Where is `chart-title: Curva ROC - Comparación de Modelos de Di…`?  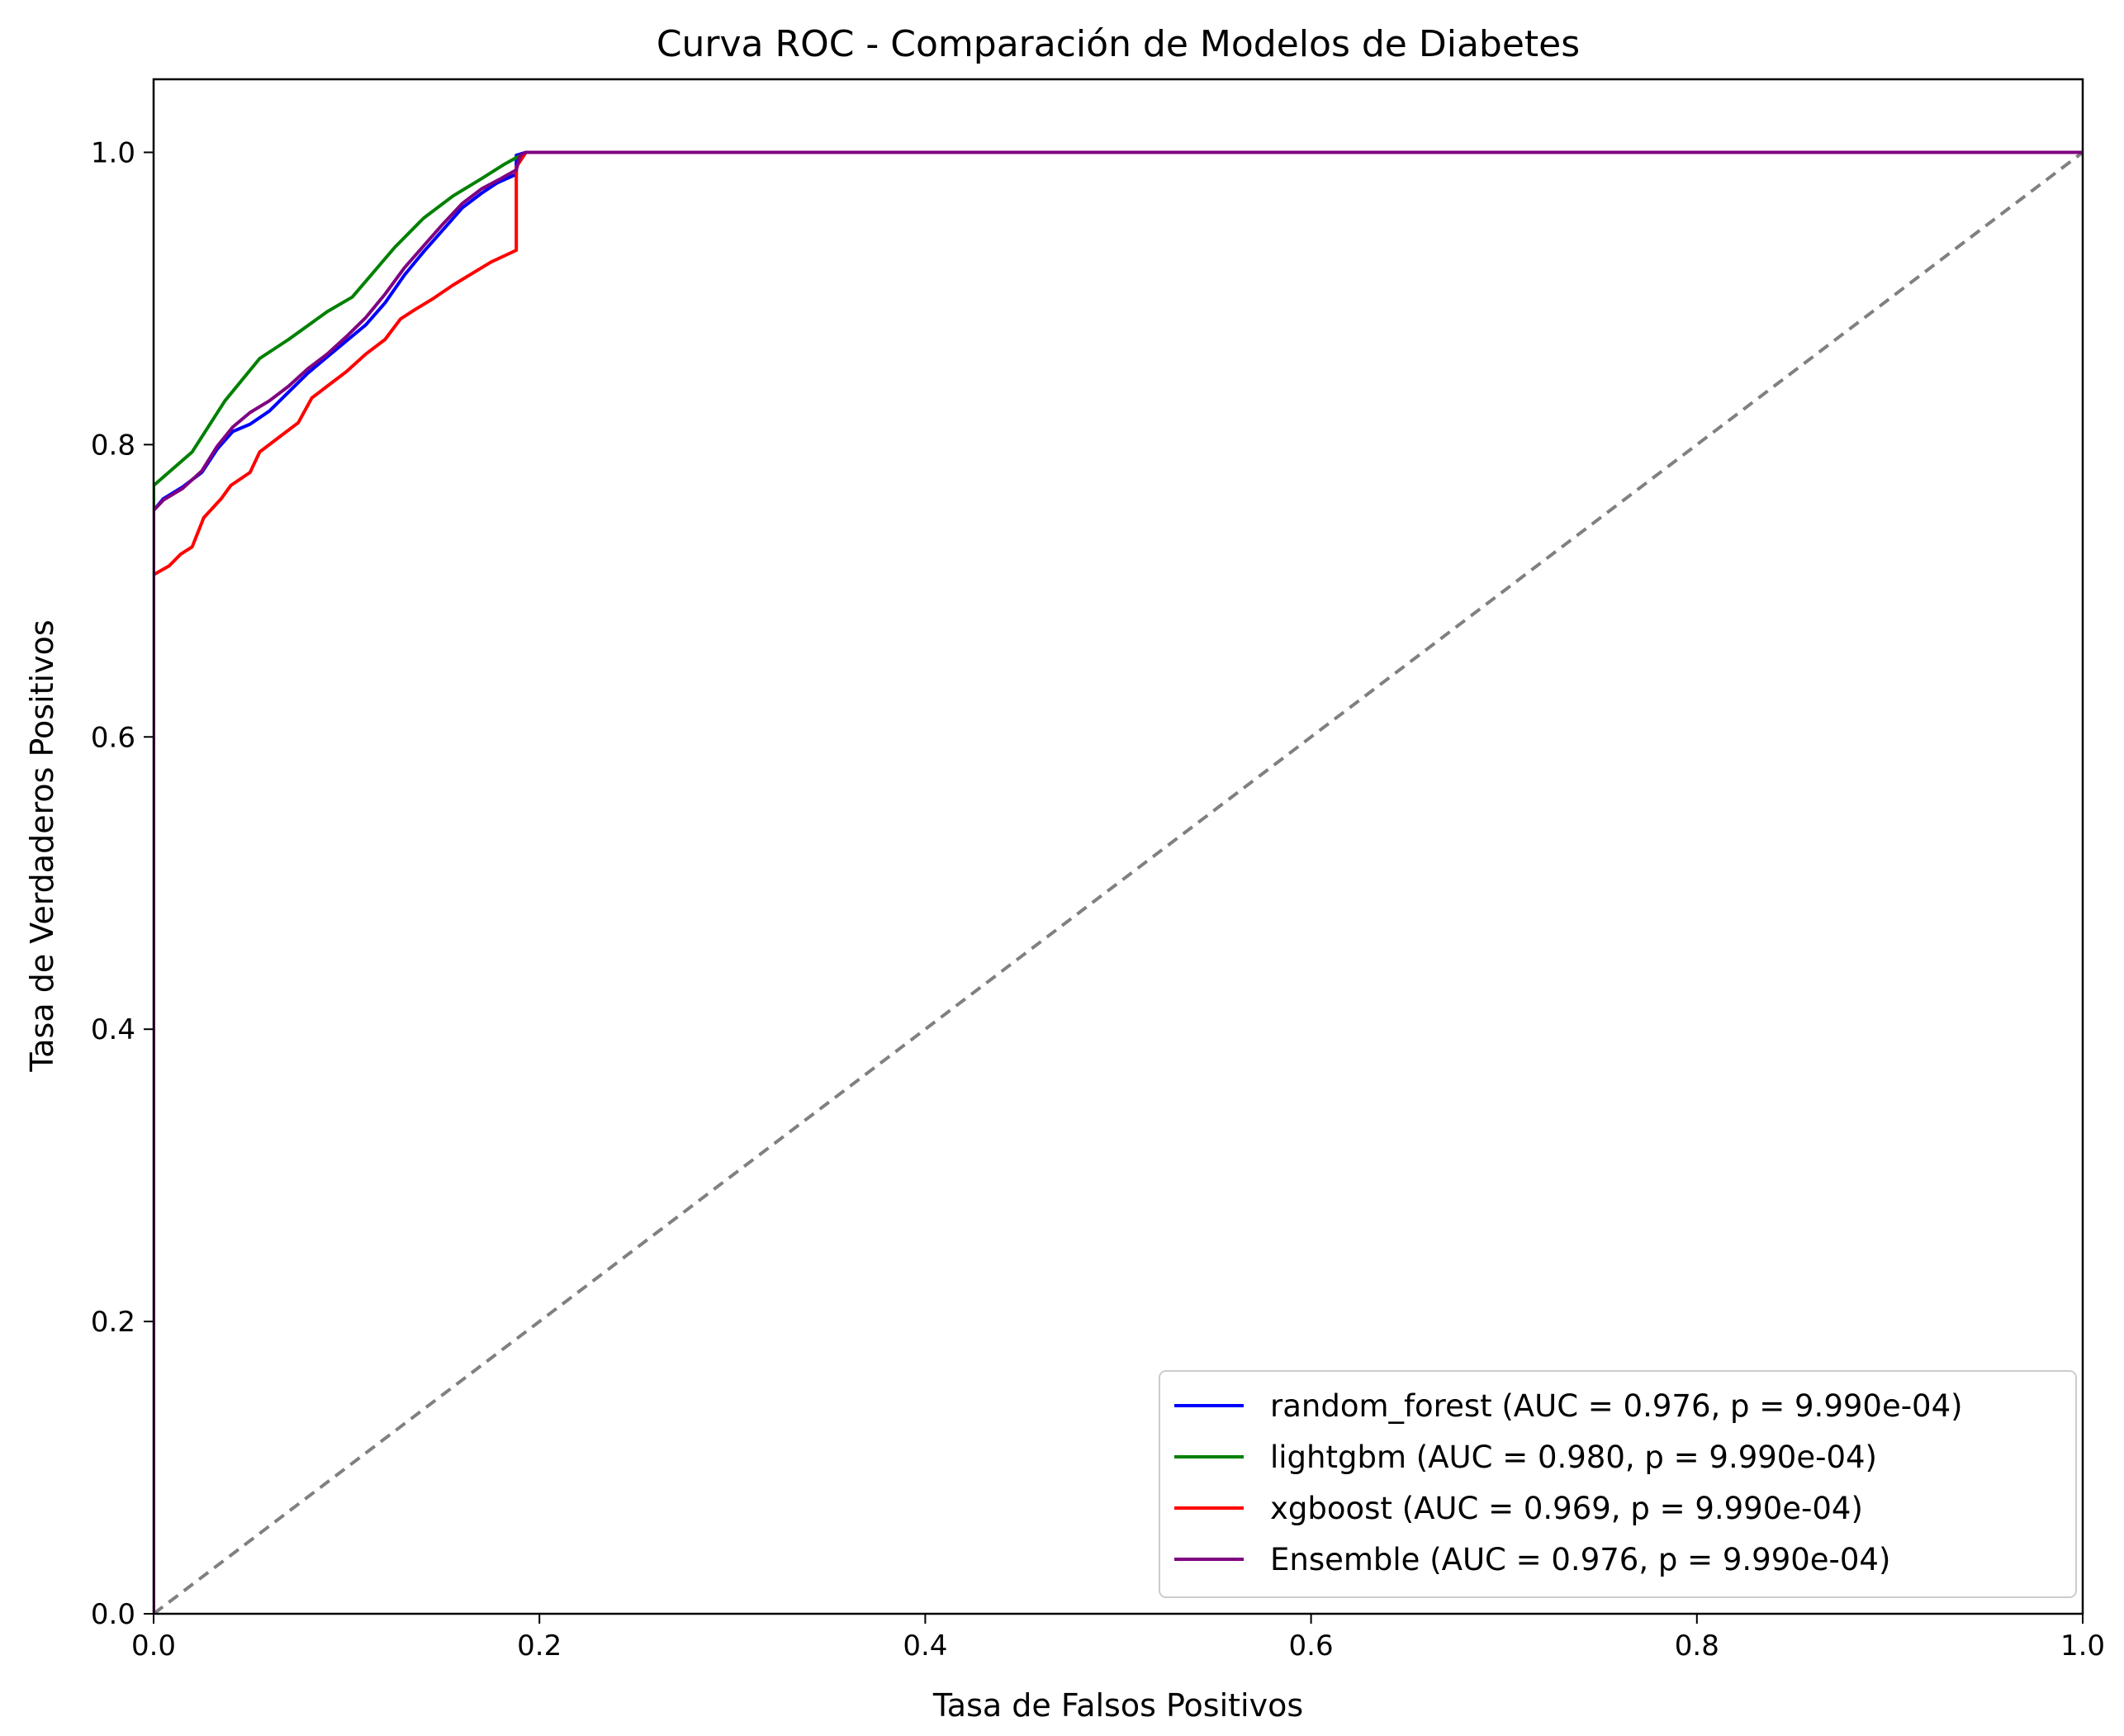
chart-title: Curva ROC - Comparación de Modelos de Di… is located at coordinates (1118, 44).